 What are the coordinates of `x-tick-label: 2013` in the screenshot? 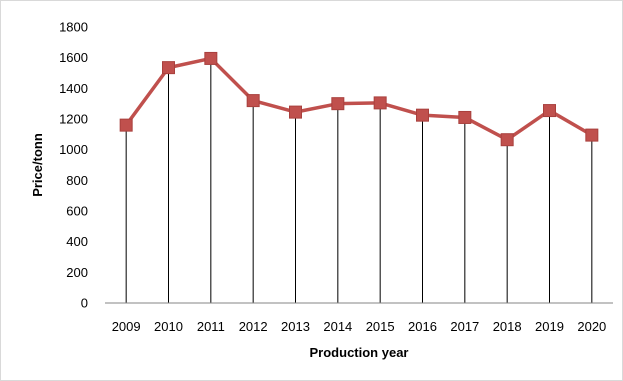 It's located at (295, 326).